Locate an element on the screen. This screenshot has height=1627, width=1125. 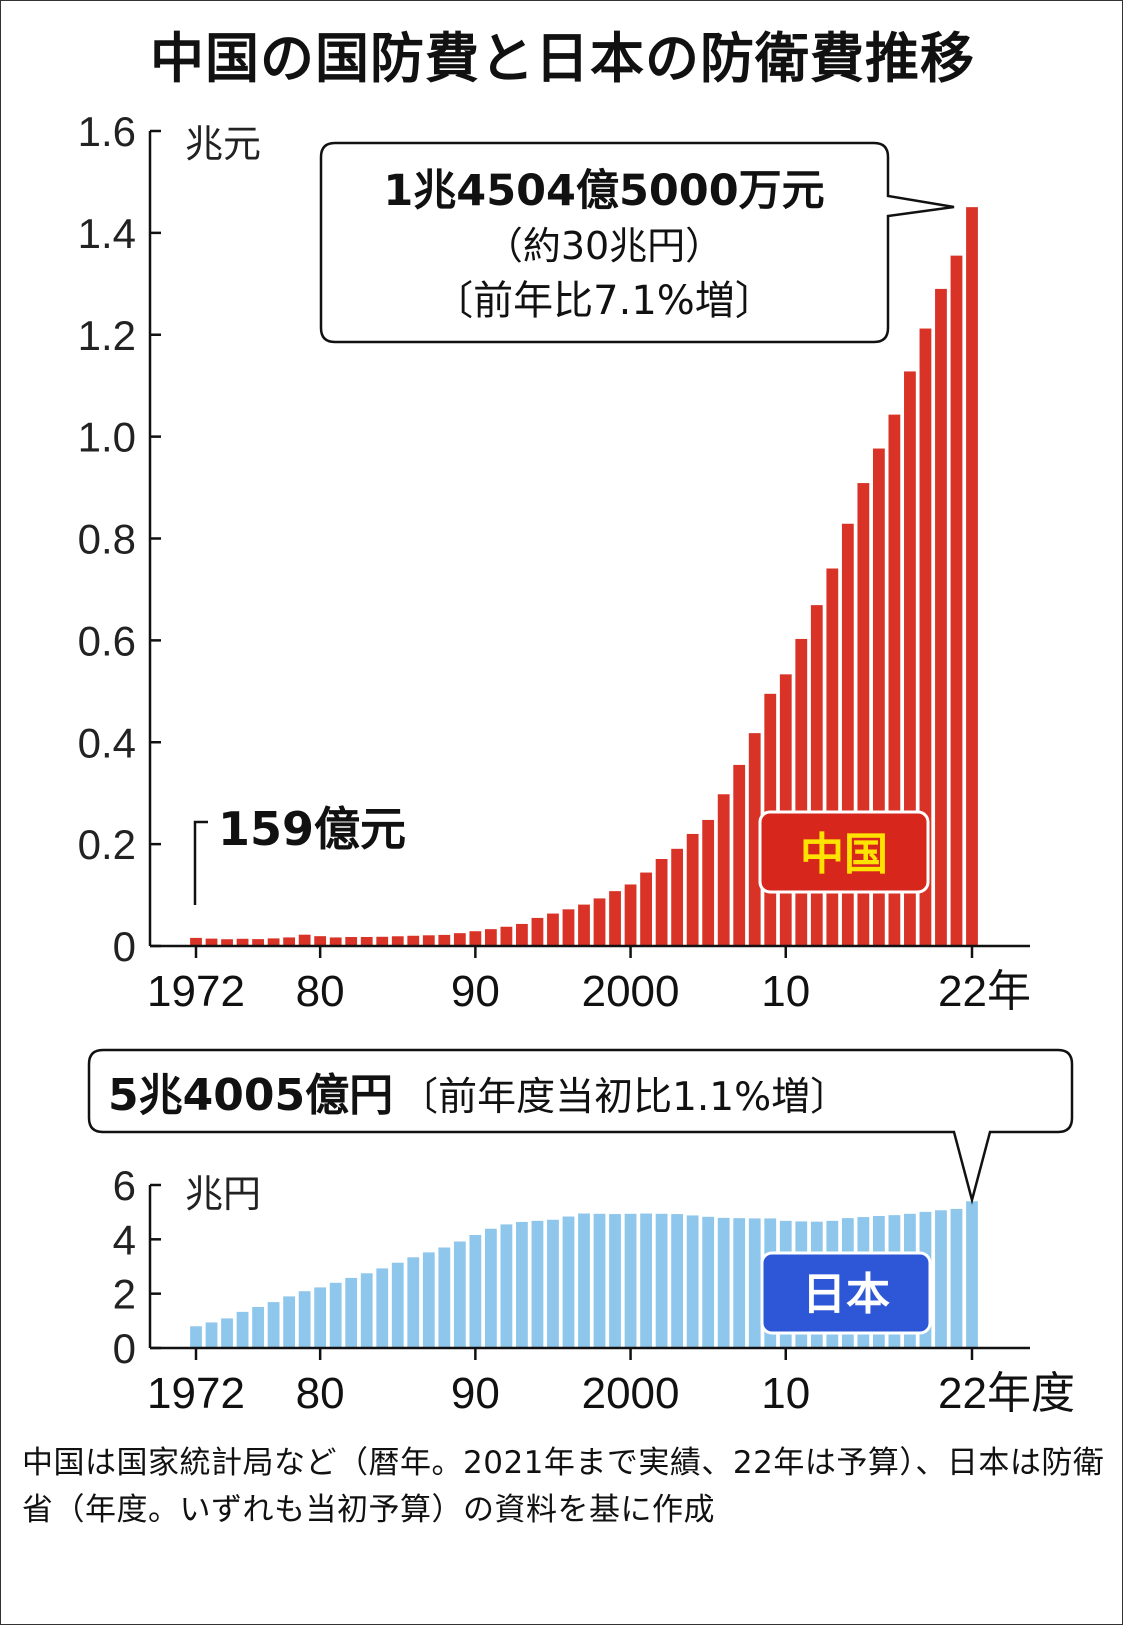
china-bar-2010 is located at coordinates (785, 810).